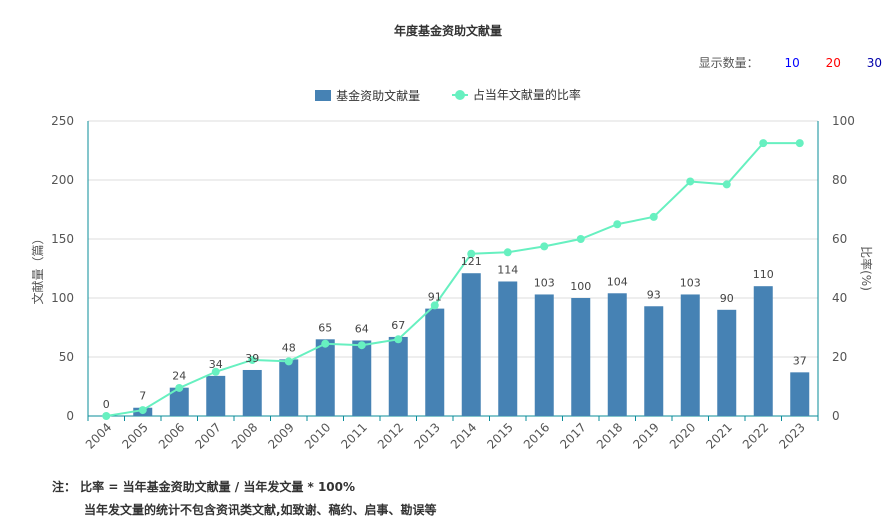 The image size is (896, 522). What do you see at coordinates (362, 328) in the screenshot?
I see `bar-value-label: 64` at bounding box center [362, 328].